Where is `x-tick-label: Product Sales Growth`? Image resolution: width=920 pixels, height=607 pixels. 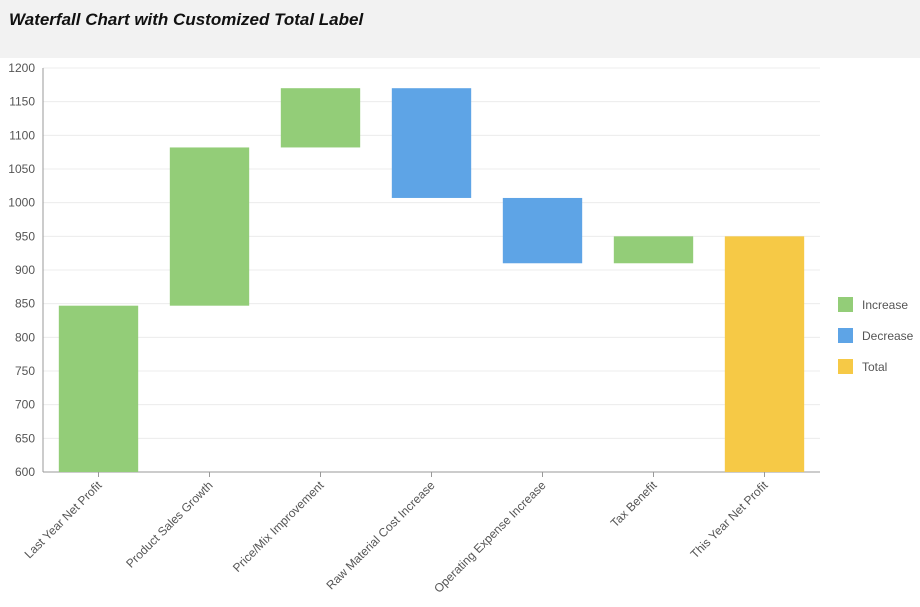 x-tick-label: Product Sales Growth is located at coordinates (169, 524).